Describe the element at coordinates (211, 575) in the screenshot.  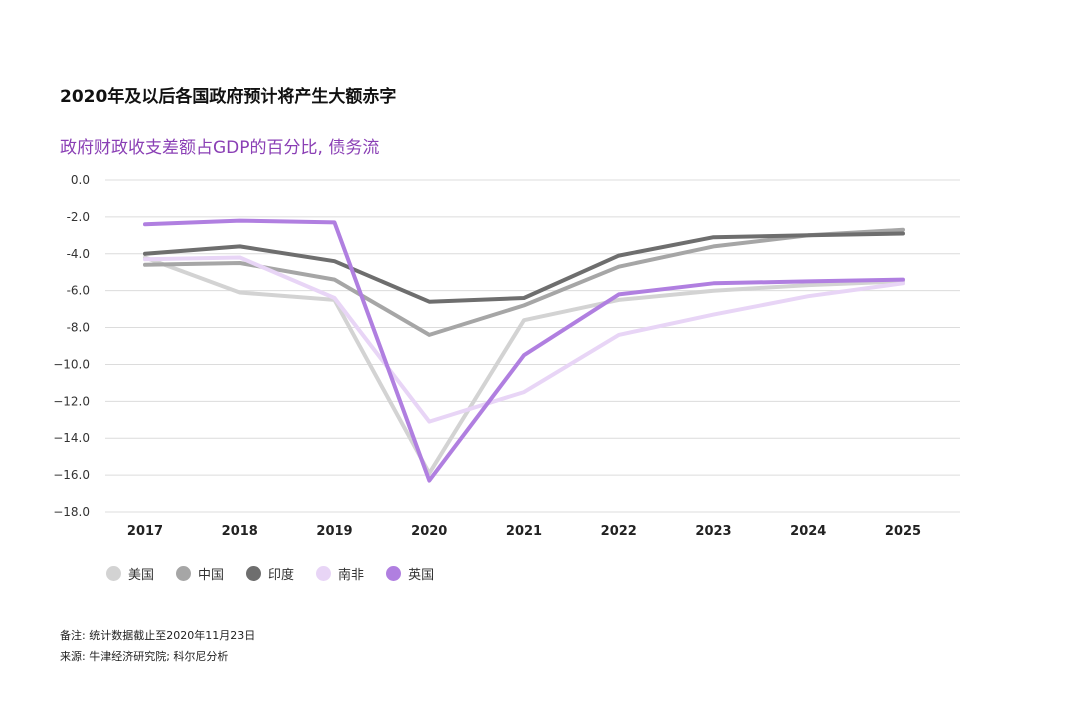
I see `legend-label: 中国` at that location.